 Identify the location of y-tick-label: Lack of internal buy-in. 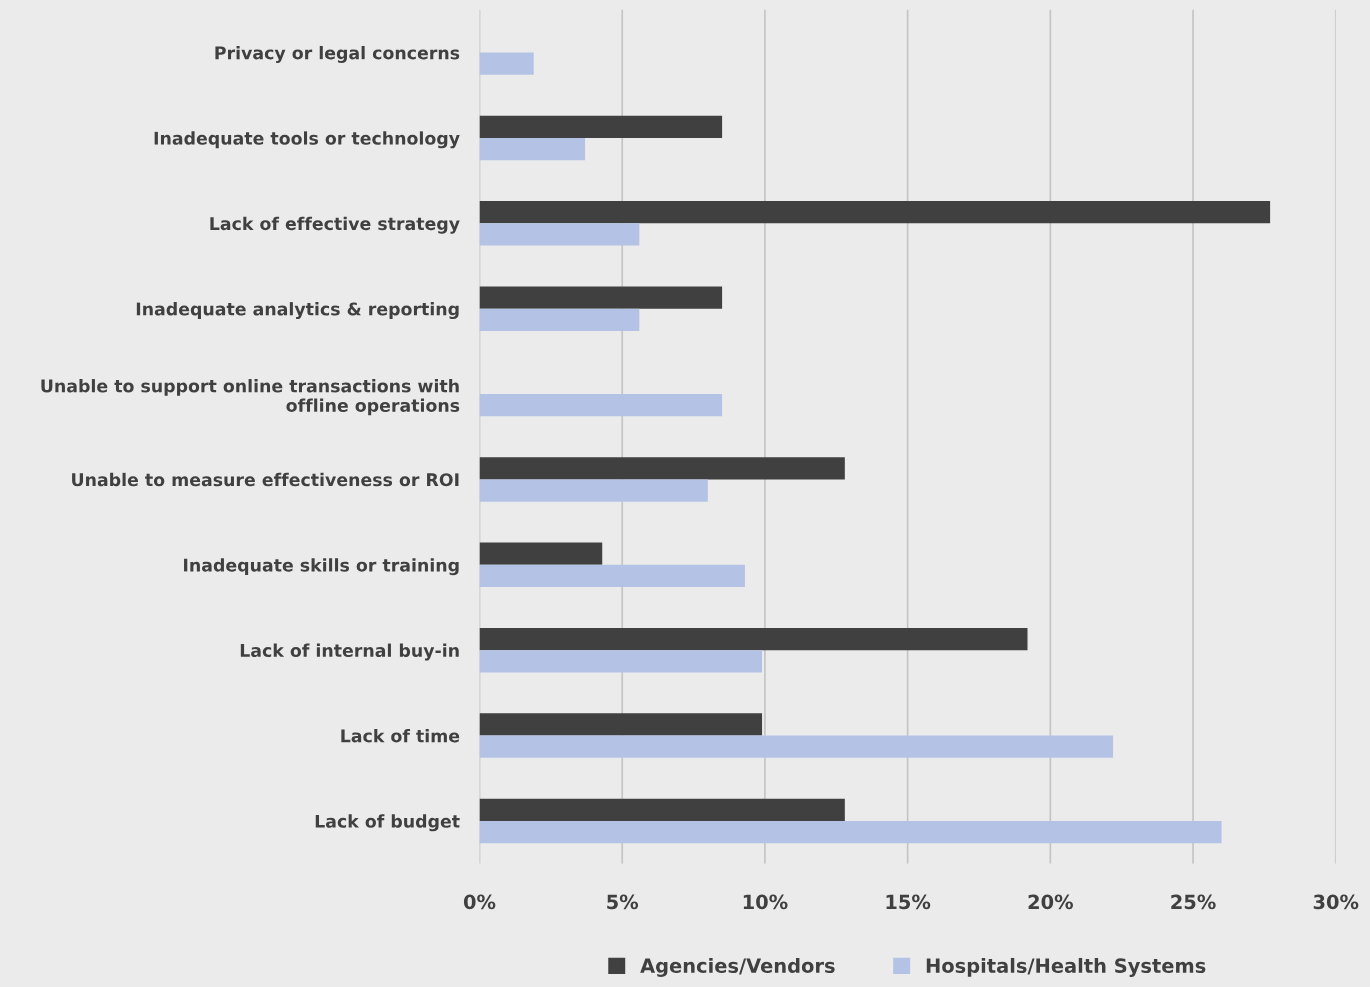
(349, 652).